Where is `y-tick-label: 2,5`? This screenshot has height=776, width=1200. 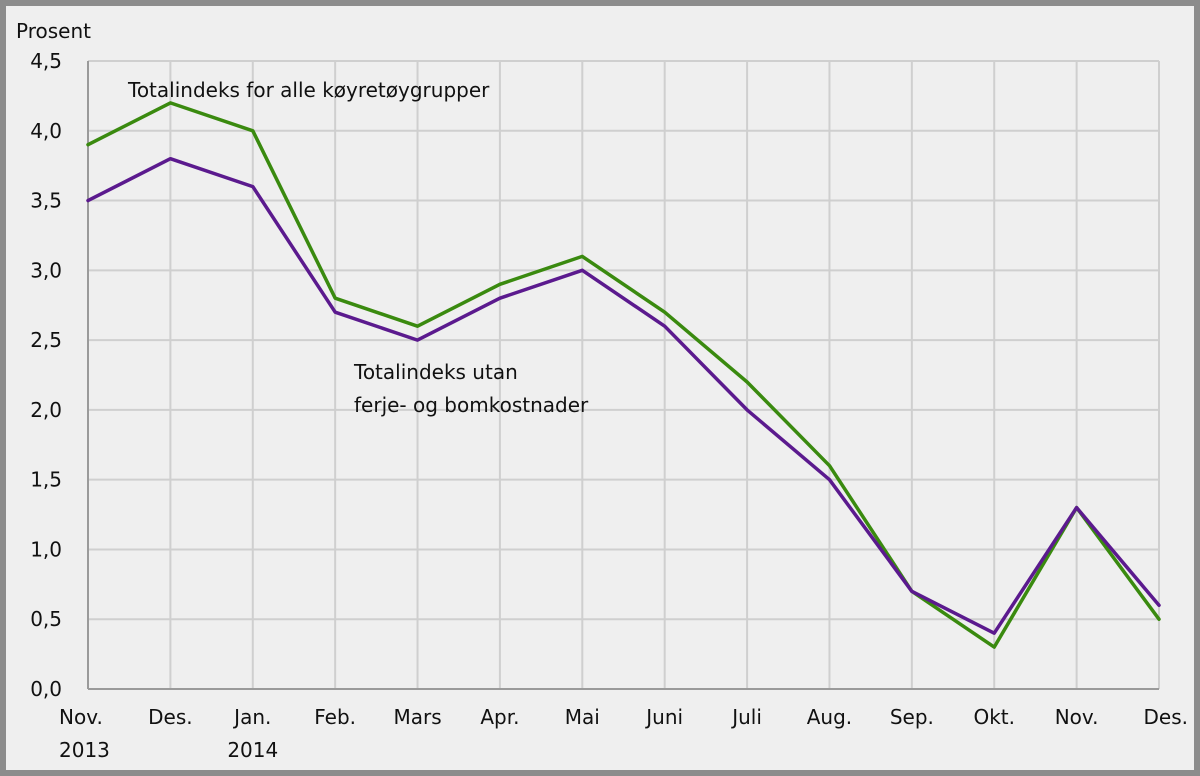
y-tick-label: 2,5 is located at coordinates (46, 340).